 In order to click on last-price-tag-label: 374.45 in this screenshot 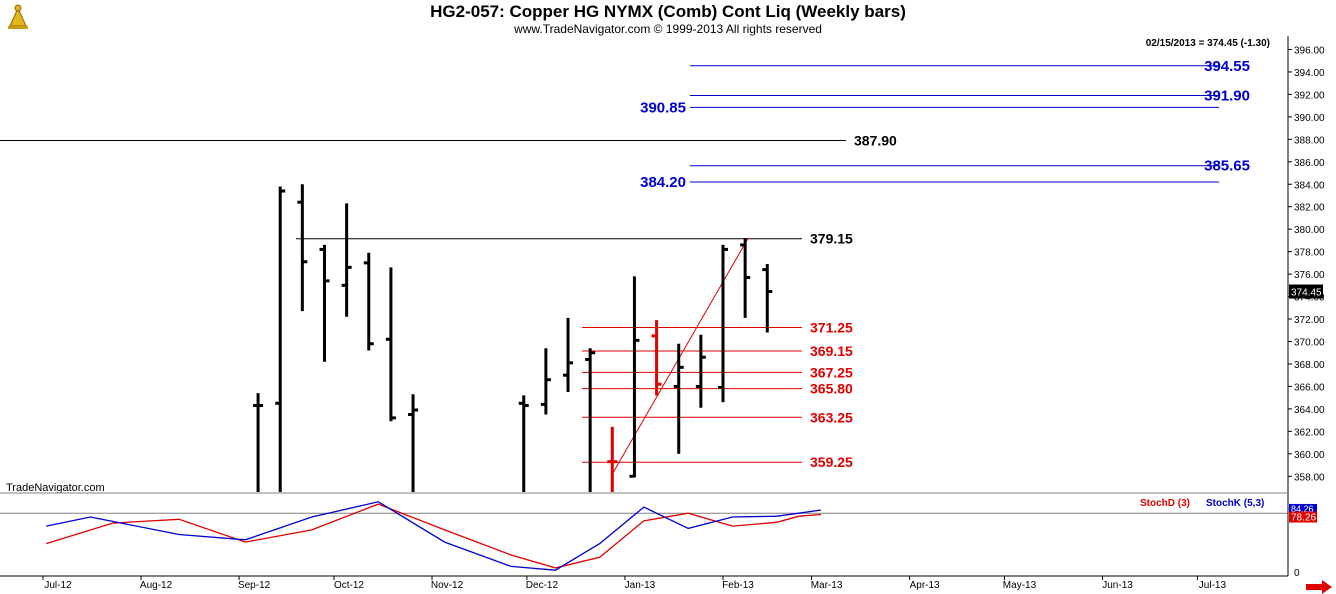, I will do `click(1306, 293)`.